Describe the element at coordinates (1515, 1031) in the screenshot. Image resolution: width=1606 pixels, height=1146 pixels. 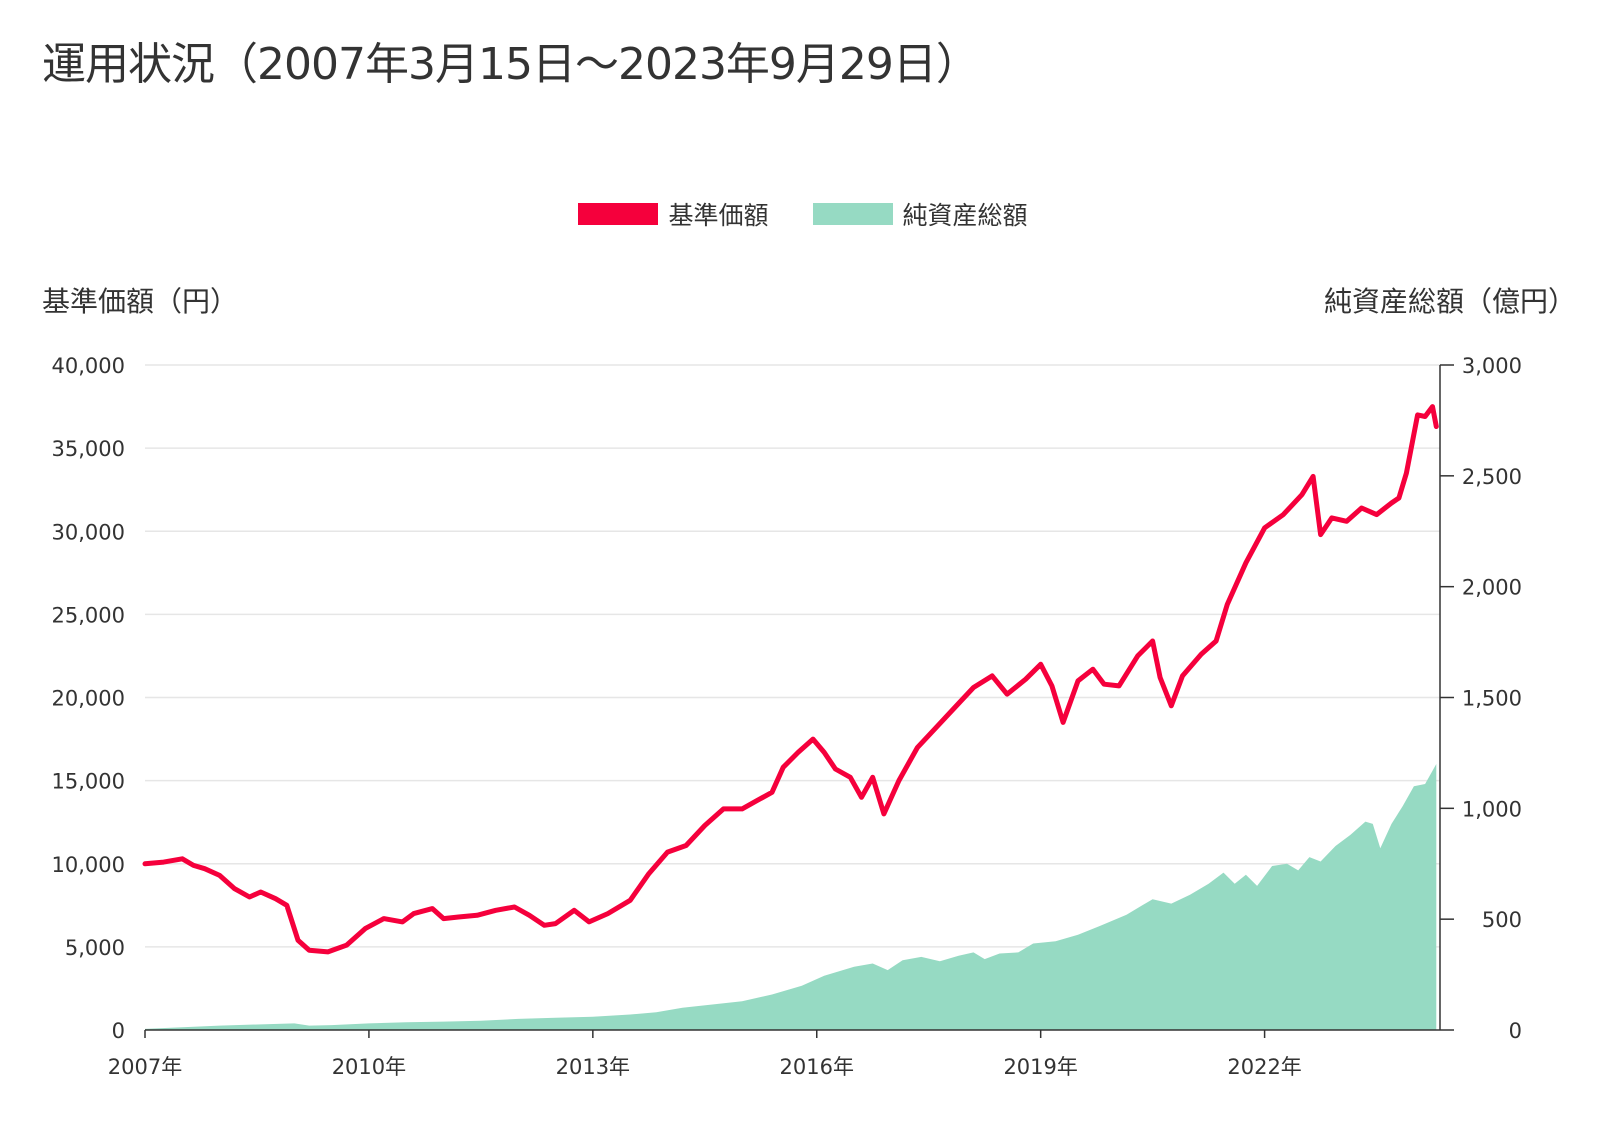
I see `right-tick-label: 0` at that location.